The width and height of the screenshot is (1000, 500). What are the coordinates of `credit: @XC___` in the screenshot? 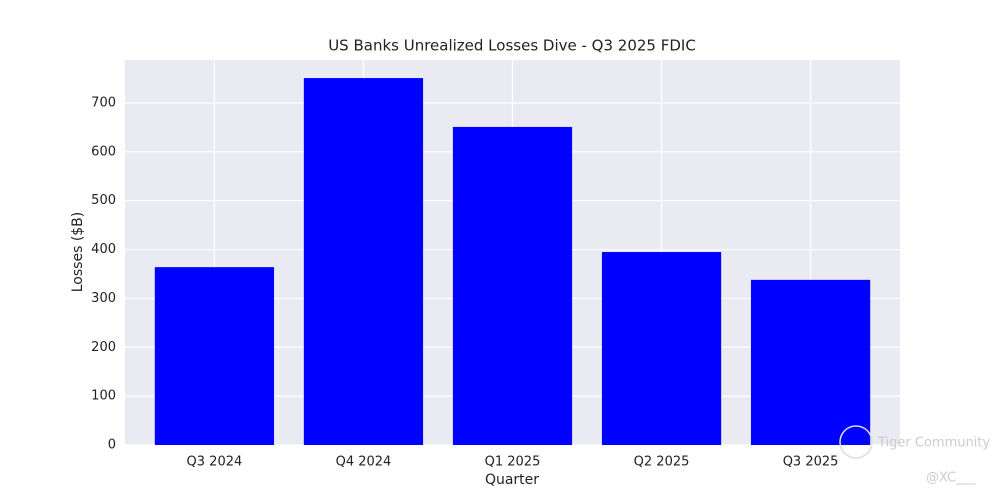 It's located at (951, 478).